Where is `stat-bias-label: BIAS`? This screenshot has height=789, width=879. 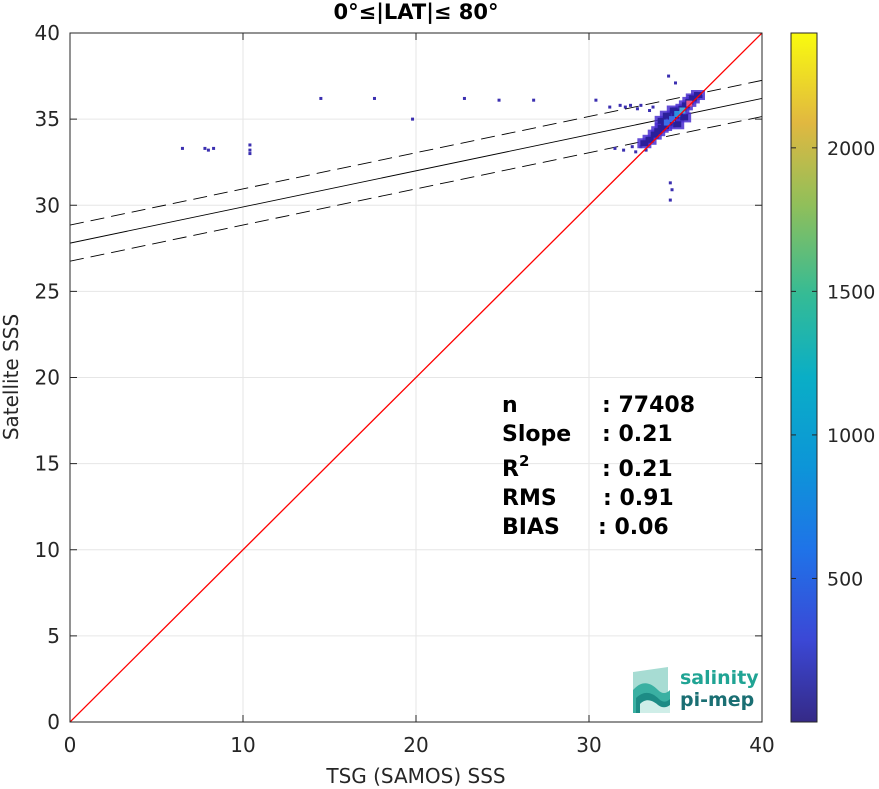
stat-bias-label: BIAS is located at coordinates (531, 527).